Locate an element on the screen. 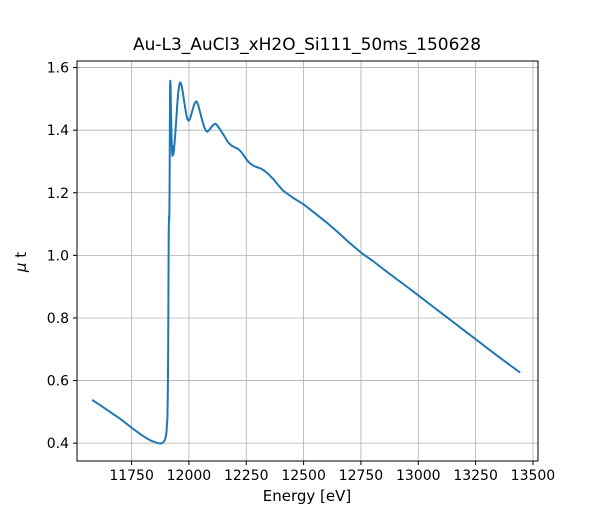 Image resolution: width=600 pixels, height=520 pixels. y-tick-label: 1.6 is located at coordinates (58, 69).